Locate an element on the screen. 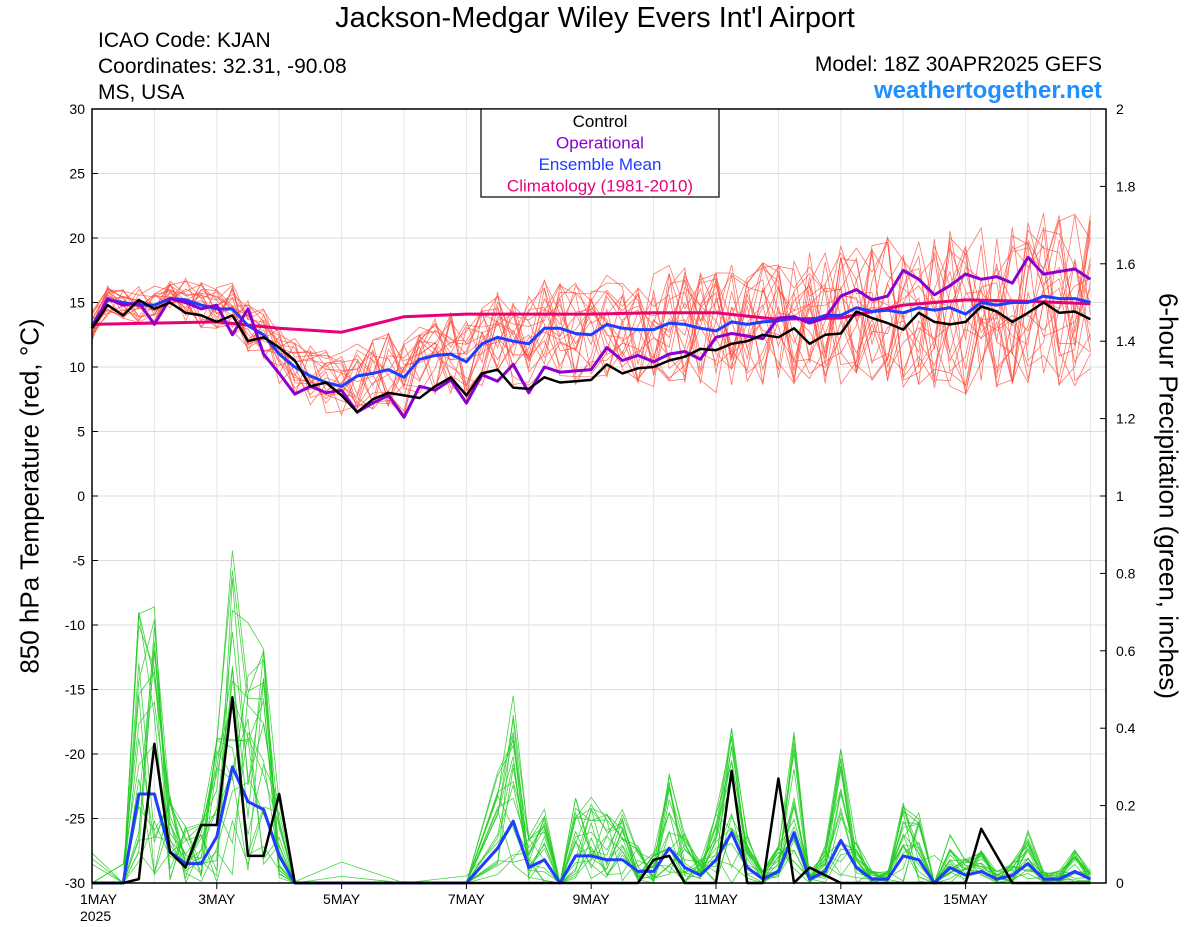 The image size is (1200, 927). legend-climatology: Climatology (1981-2010) is located at coordinates (600, 186).